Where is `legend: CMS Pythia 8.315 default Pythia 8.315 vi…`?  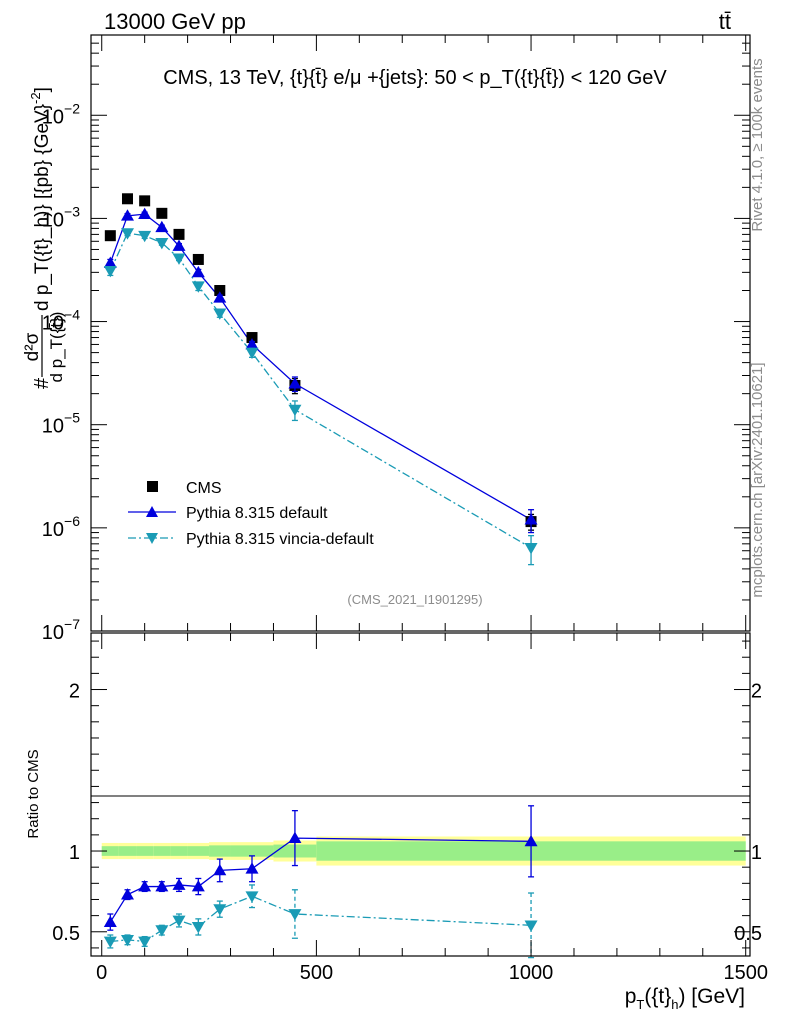
legend: CMS Pythia 8.315 default Pythia 8.315 vi… is located at coordinates (251, 514).